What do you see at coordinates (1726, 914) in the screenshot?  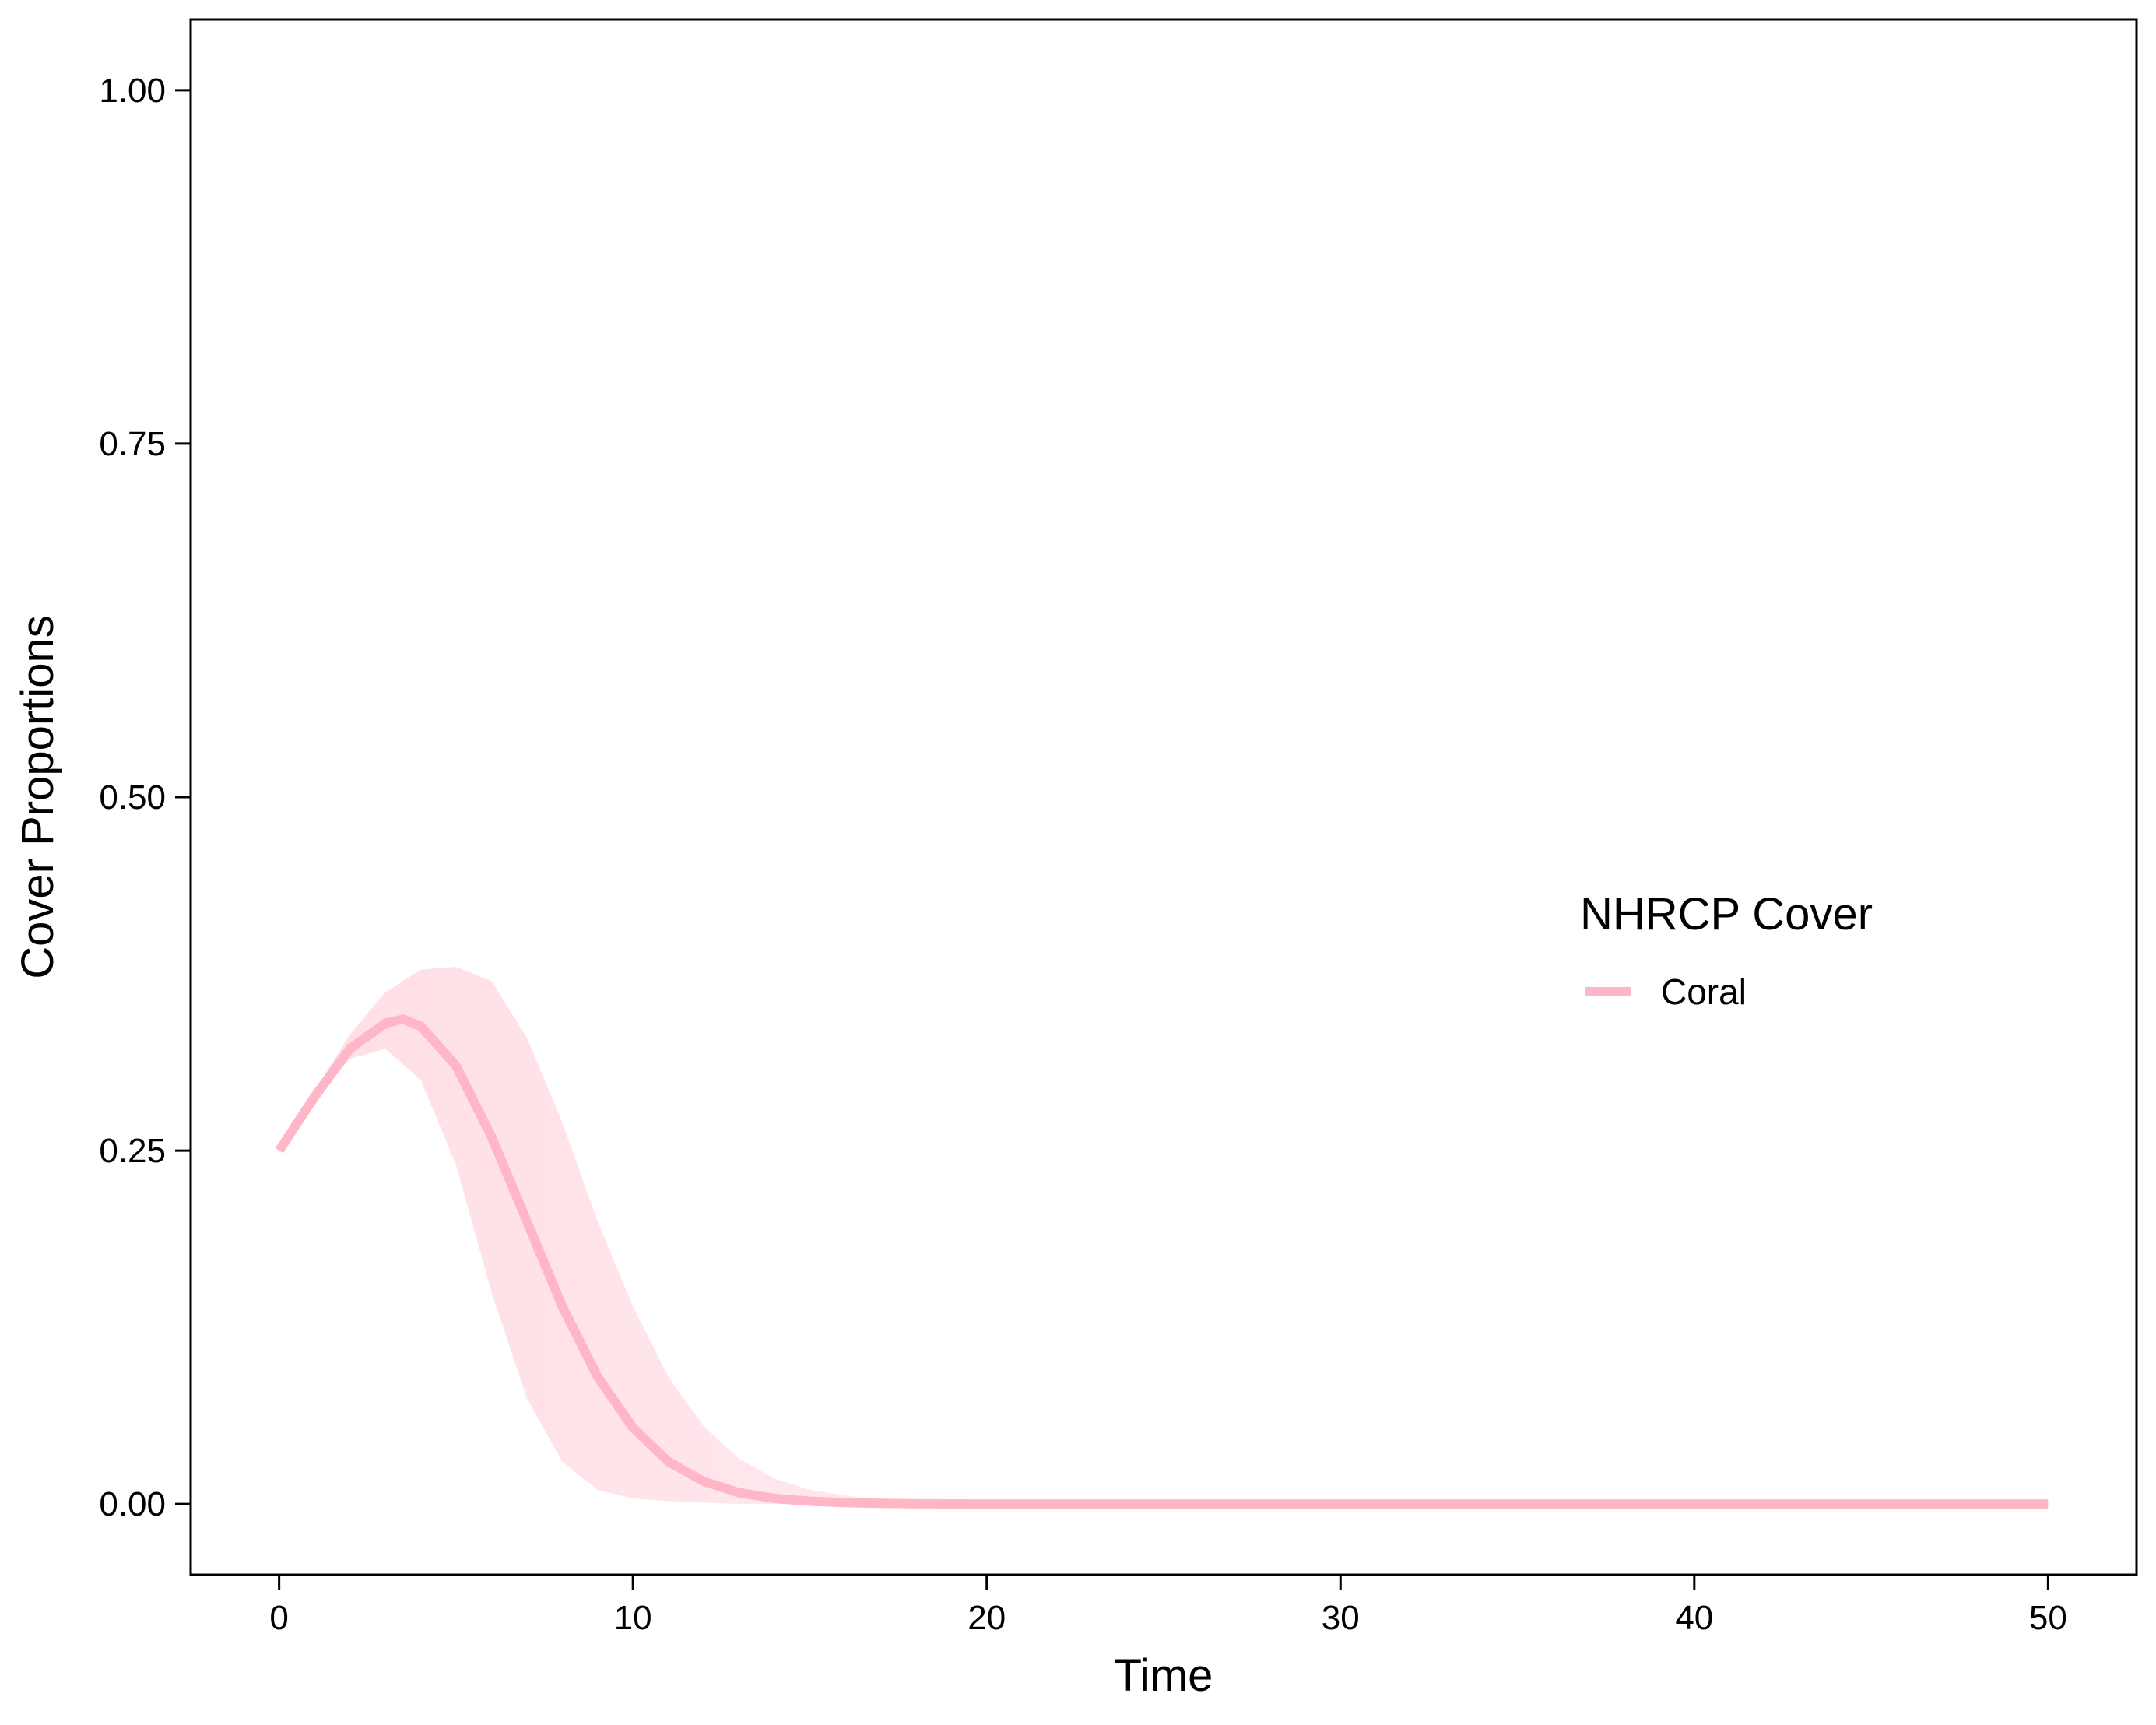 I see `legend-title: NHRCP Cover` at bounding box center [1726, 914].